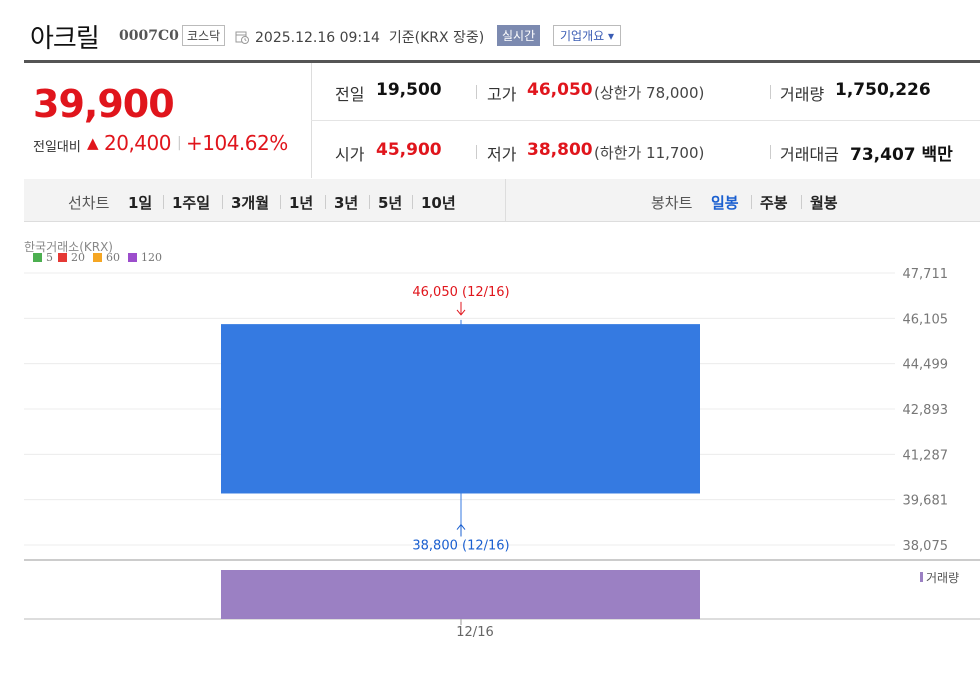 The height and width of the screenshot is (681, 980). What do you see at coordinates (151, 257) in the screenshot?
I see `legend-label: 120` at bounding box center [151, 257].